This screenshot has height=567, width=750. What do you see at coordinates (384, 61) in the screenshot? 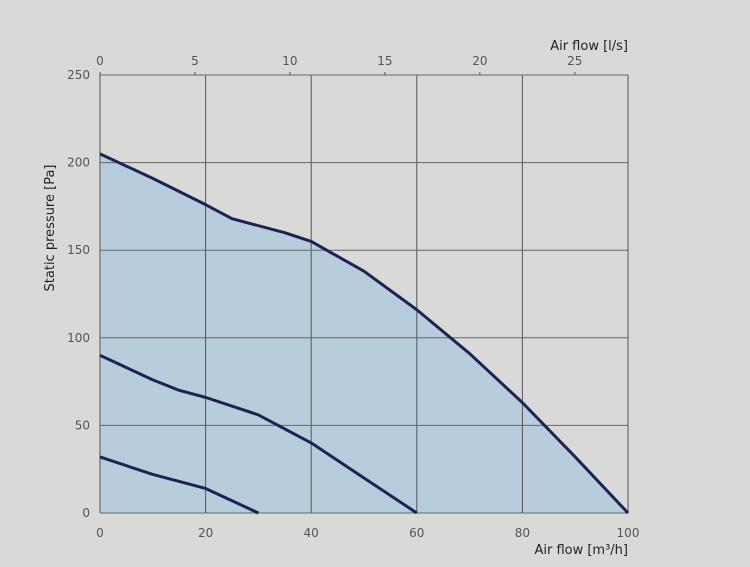
I see `x2-tick-label: 15` at bounding box center [384, 61].